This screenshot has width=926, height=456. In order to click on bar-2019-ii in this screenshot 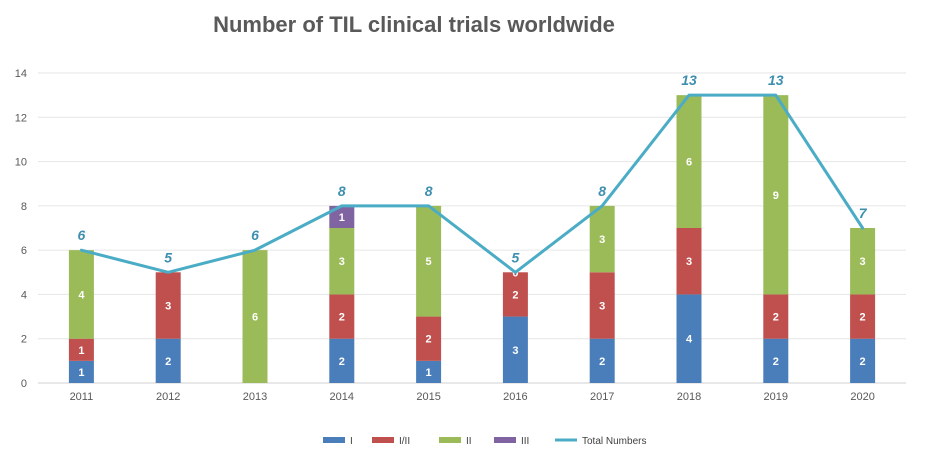, I will do `click(776, 195)`.